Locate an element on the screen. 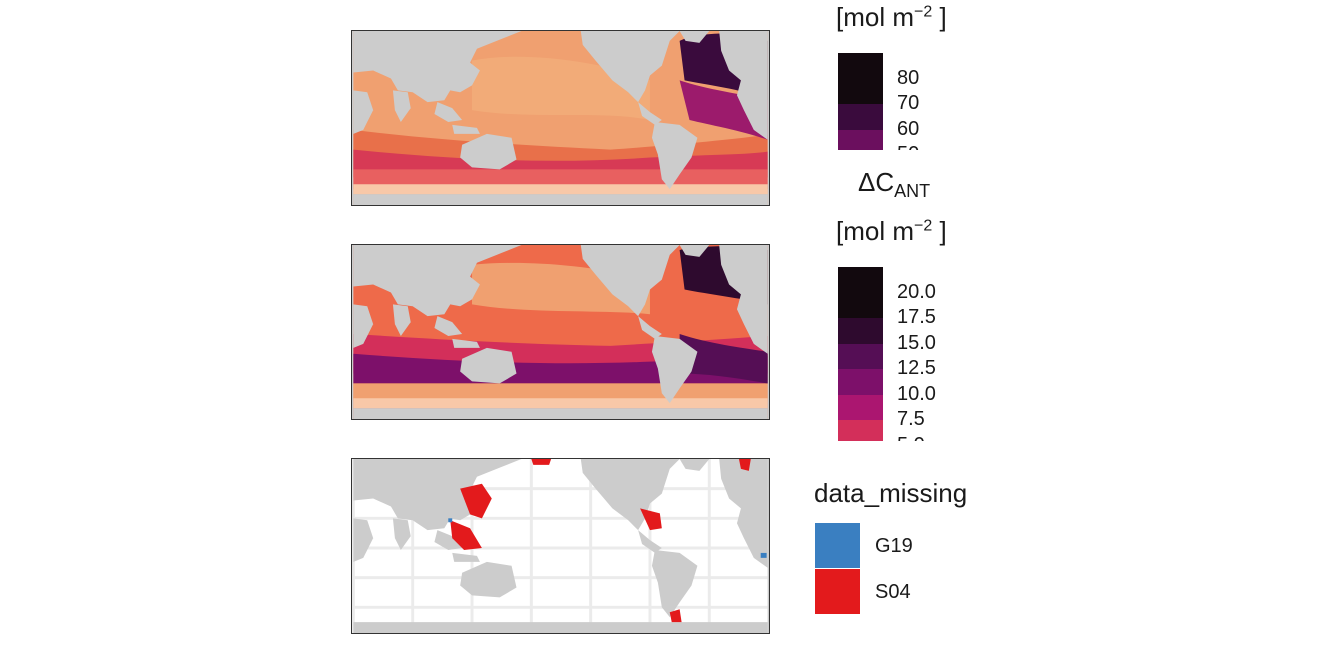  legend-middle-colorbar is located at coordinates (860, 354).